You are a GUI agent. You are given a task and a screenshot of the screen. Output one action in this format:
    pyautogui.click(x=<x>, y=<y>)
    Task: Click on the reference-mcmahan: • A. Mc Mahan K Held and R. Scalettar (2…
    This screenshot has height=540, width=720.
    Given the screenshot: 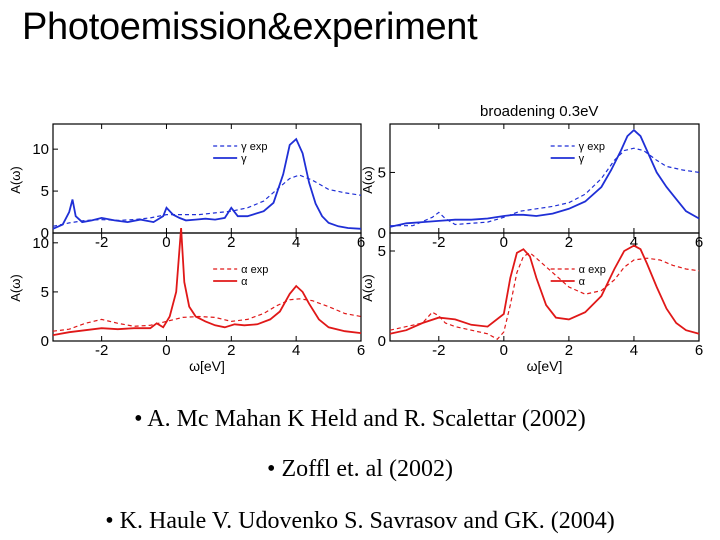 What is the action you would take?
    pyautogui.click(x=360, y=419)
    